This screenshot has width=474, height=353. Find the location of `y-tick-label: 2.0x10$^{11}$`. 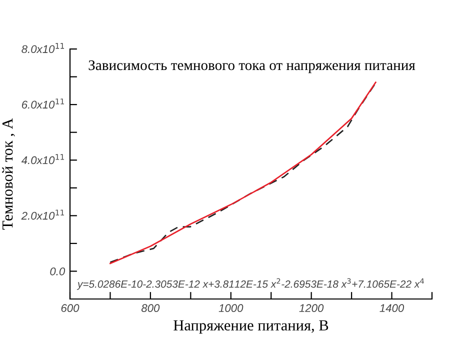

y-tick-label: 2.0x10$^{11}$ is located at coordinates (42, 215).